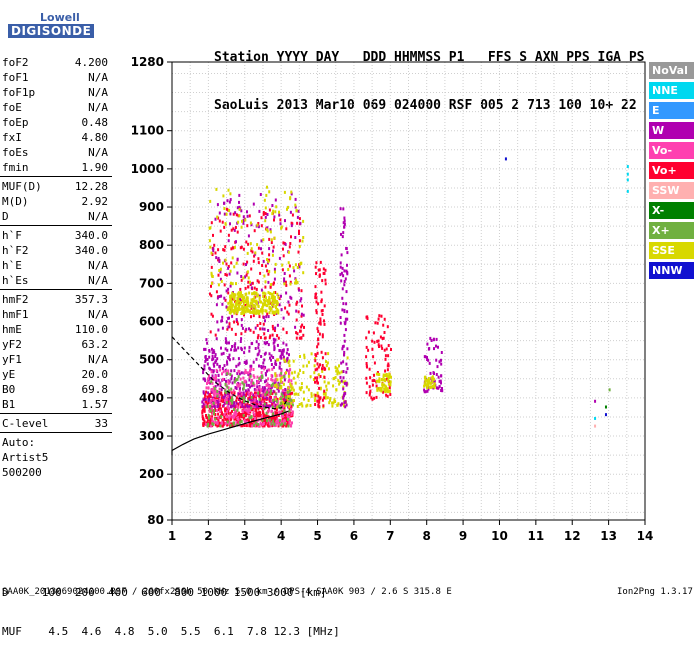  What do you see at coordinates (15, 77) in the screenshot?
I see `param-label: foF1` at bounding box center [15, 77].